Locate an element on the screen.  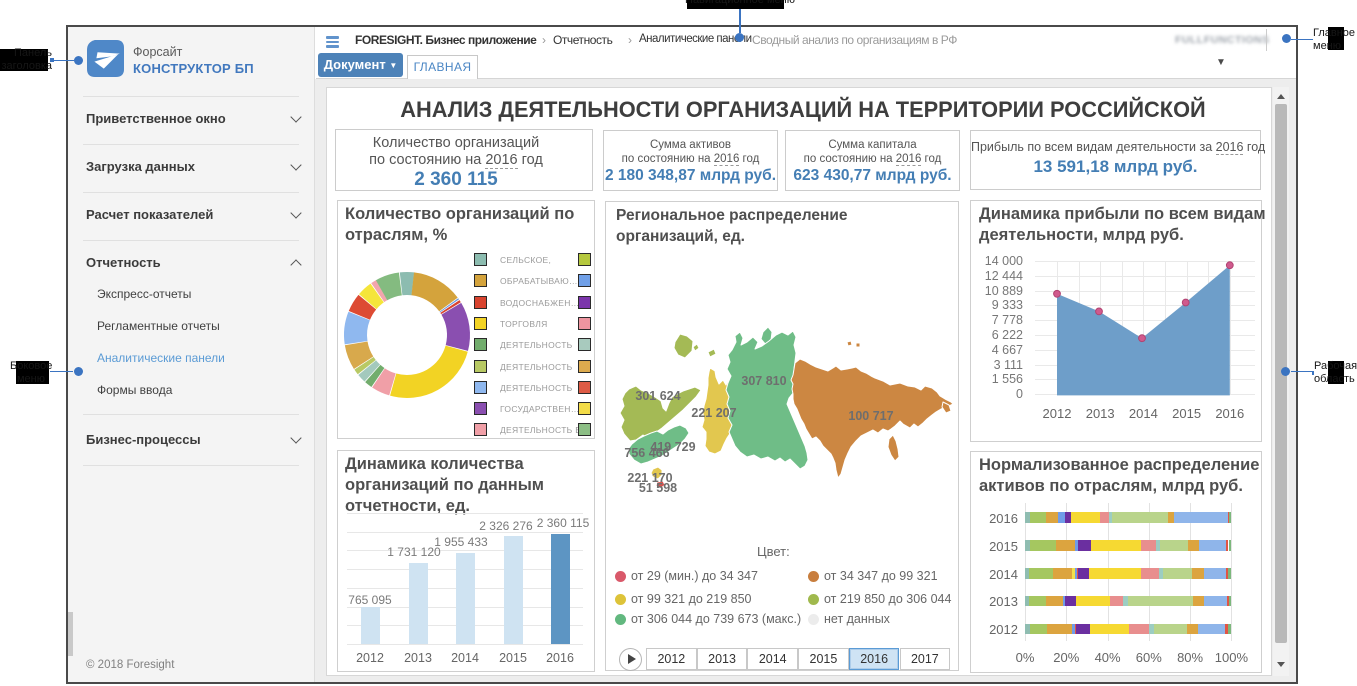
svg-text: 301 624 is located at coordinates (657, 396).